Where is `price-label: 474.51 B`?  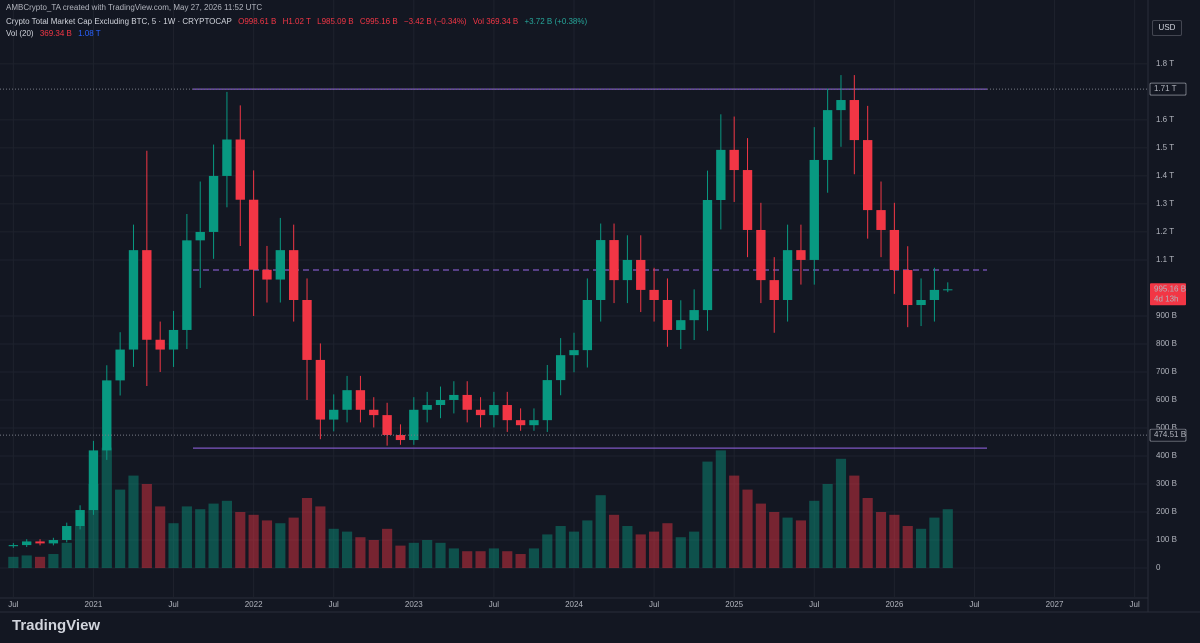 price-label: 474.51 B is located at coordinates (1170, 434).